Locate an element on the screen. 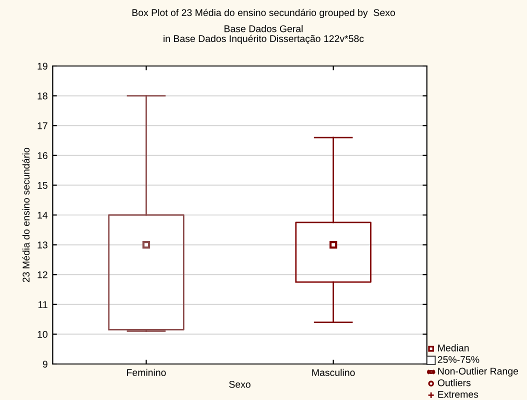  y-axis-title: 23 Média do ensino secundário is located at coordinates (26, 215).